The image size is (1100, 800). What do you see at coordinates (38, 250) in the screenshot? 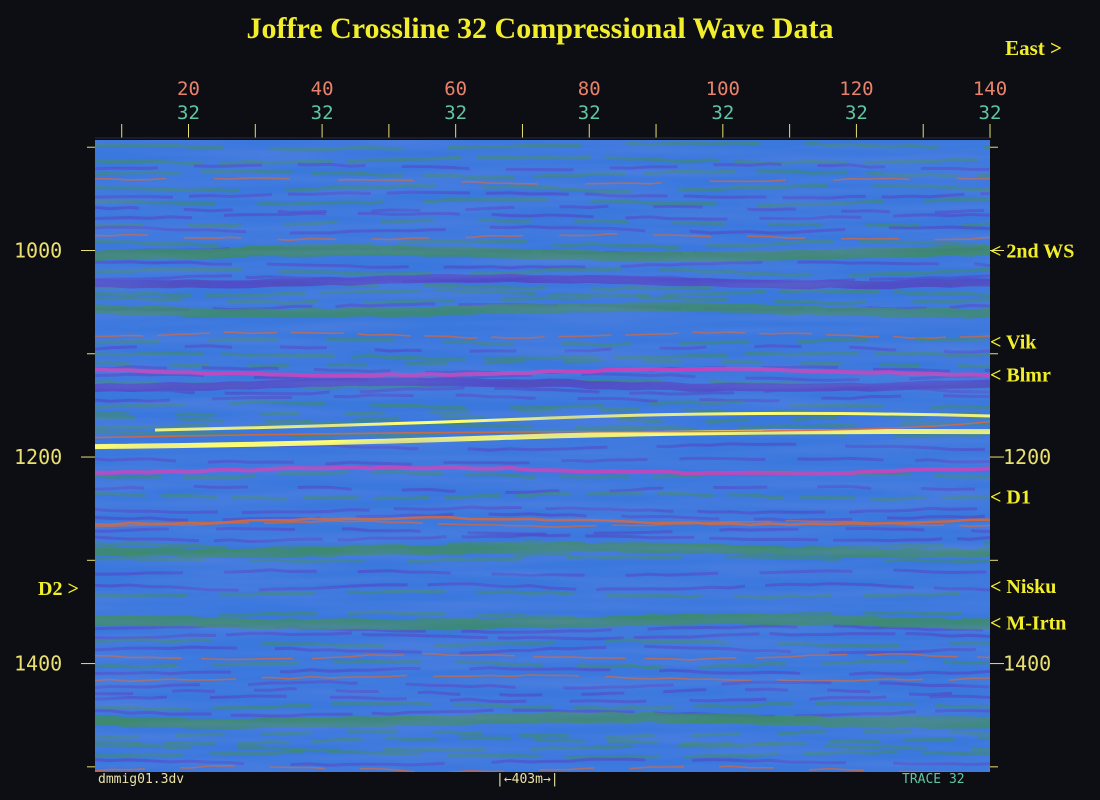
I see `time-label-left: 1000` at bounding box center [38, 250].